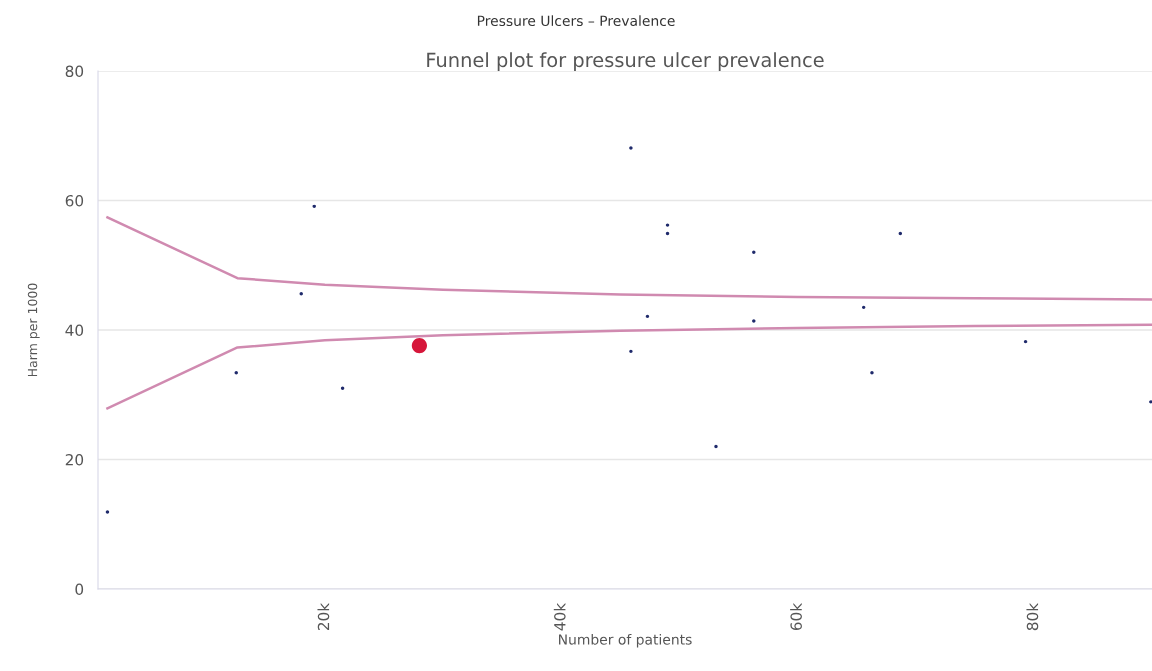  I want to click on y-axis-title: Harm per 1000, so click(33, 330).